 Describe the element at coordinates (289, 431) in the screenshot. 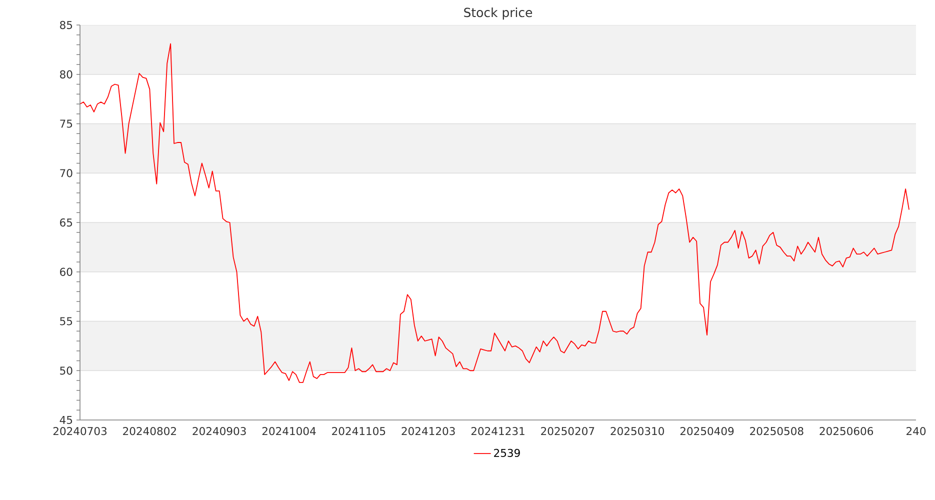

I see `x-tick-label: 20241004` at that location.